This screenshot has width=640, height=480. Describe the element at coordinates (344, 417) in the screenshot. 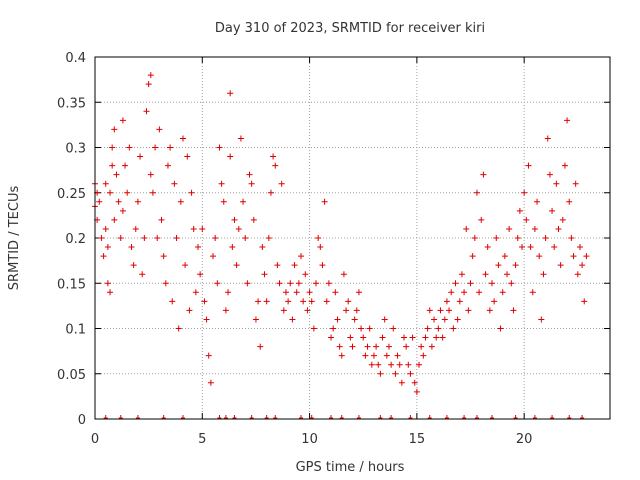

I see `baseline-points` at that location.